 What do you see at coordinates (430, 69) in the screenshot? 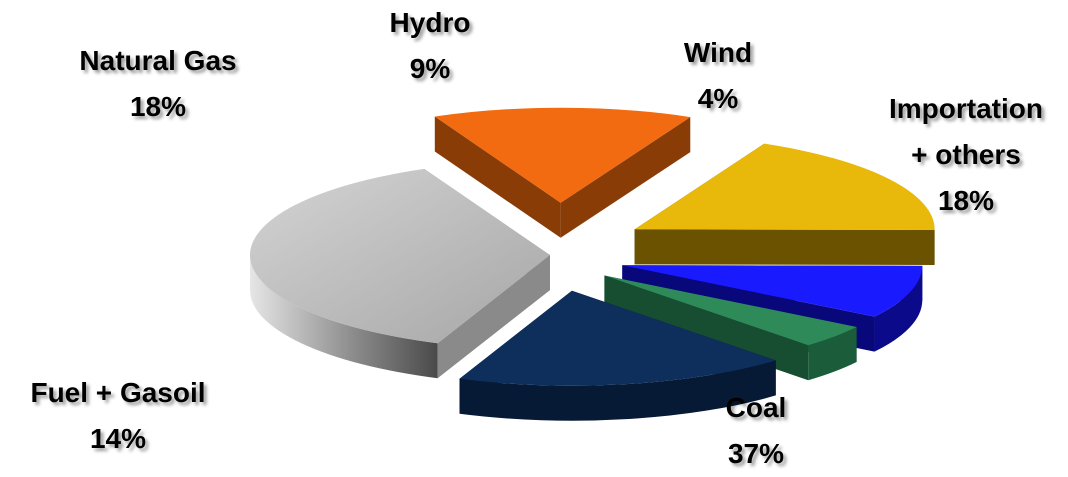
I see `slice-value-text: 9%` at bounding box center [430, 69].